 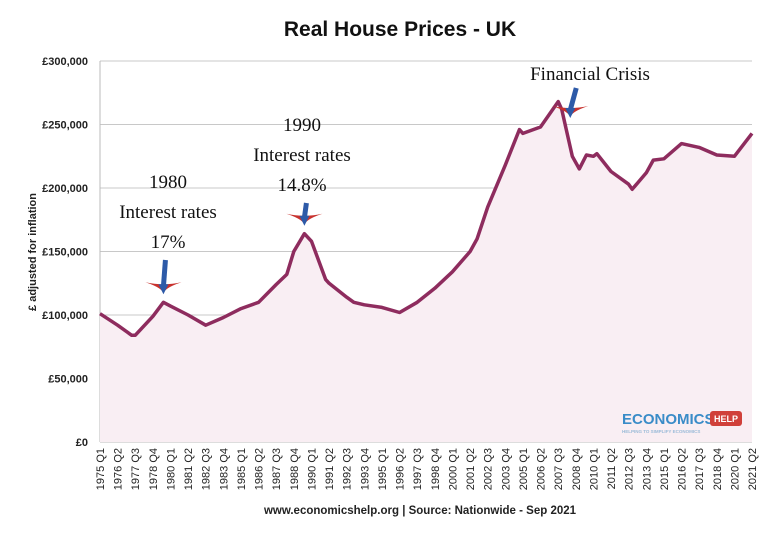 I want to click on x-tick-label: 1980 Q1, so click(x=171, y=469).